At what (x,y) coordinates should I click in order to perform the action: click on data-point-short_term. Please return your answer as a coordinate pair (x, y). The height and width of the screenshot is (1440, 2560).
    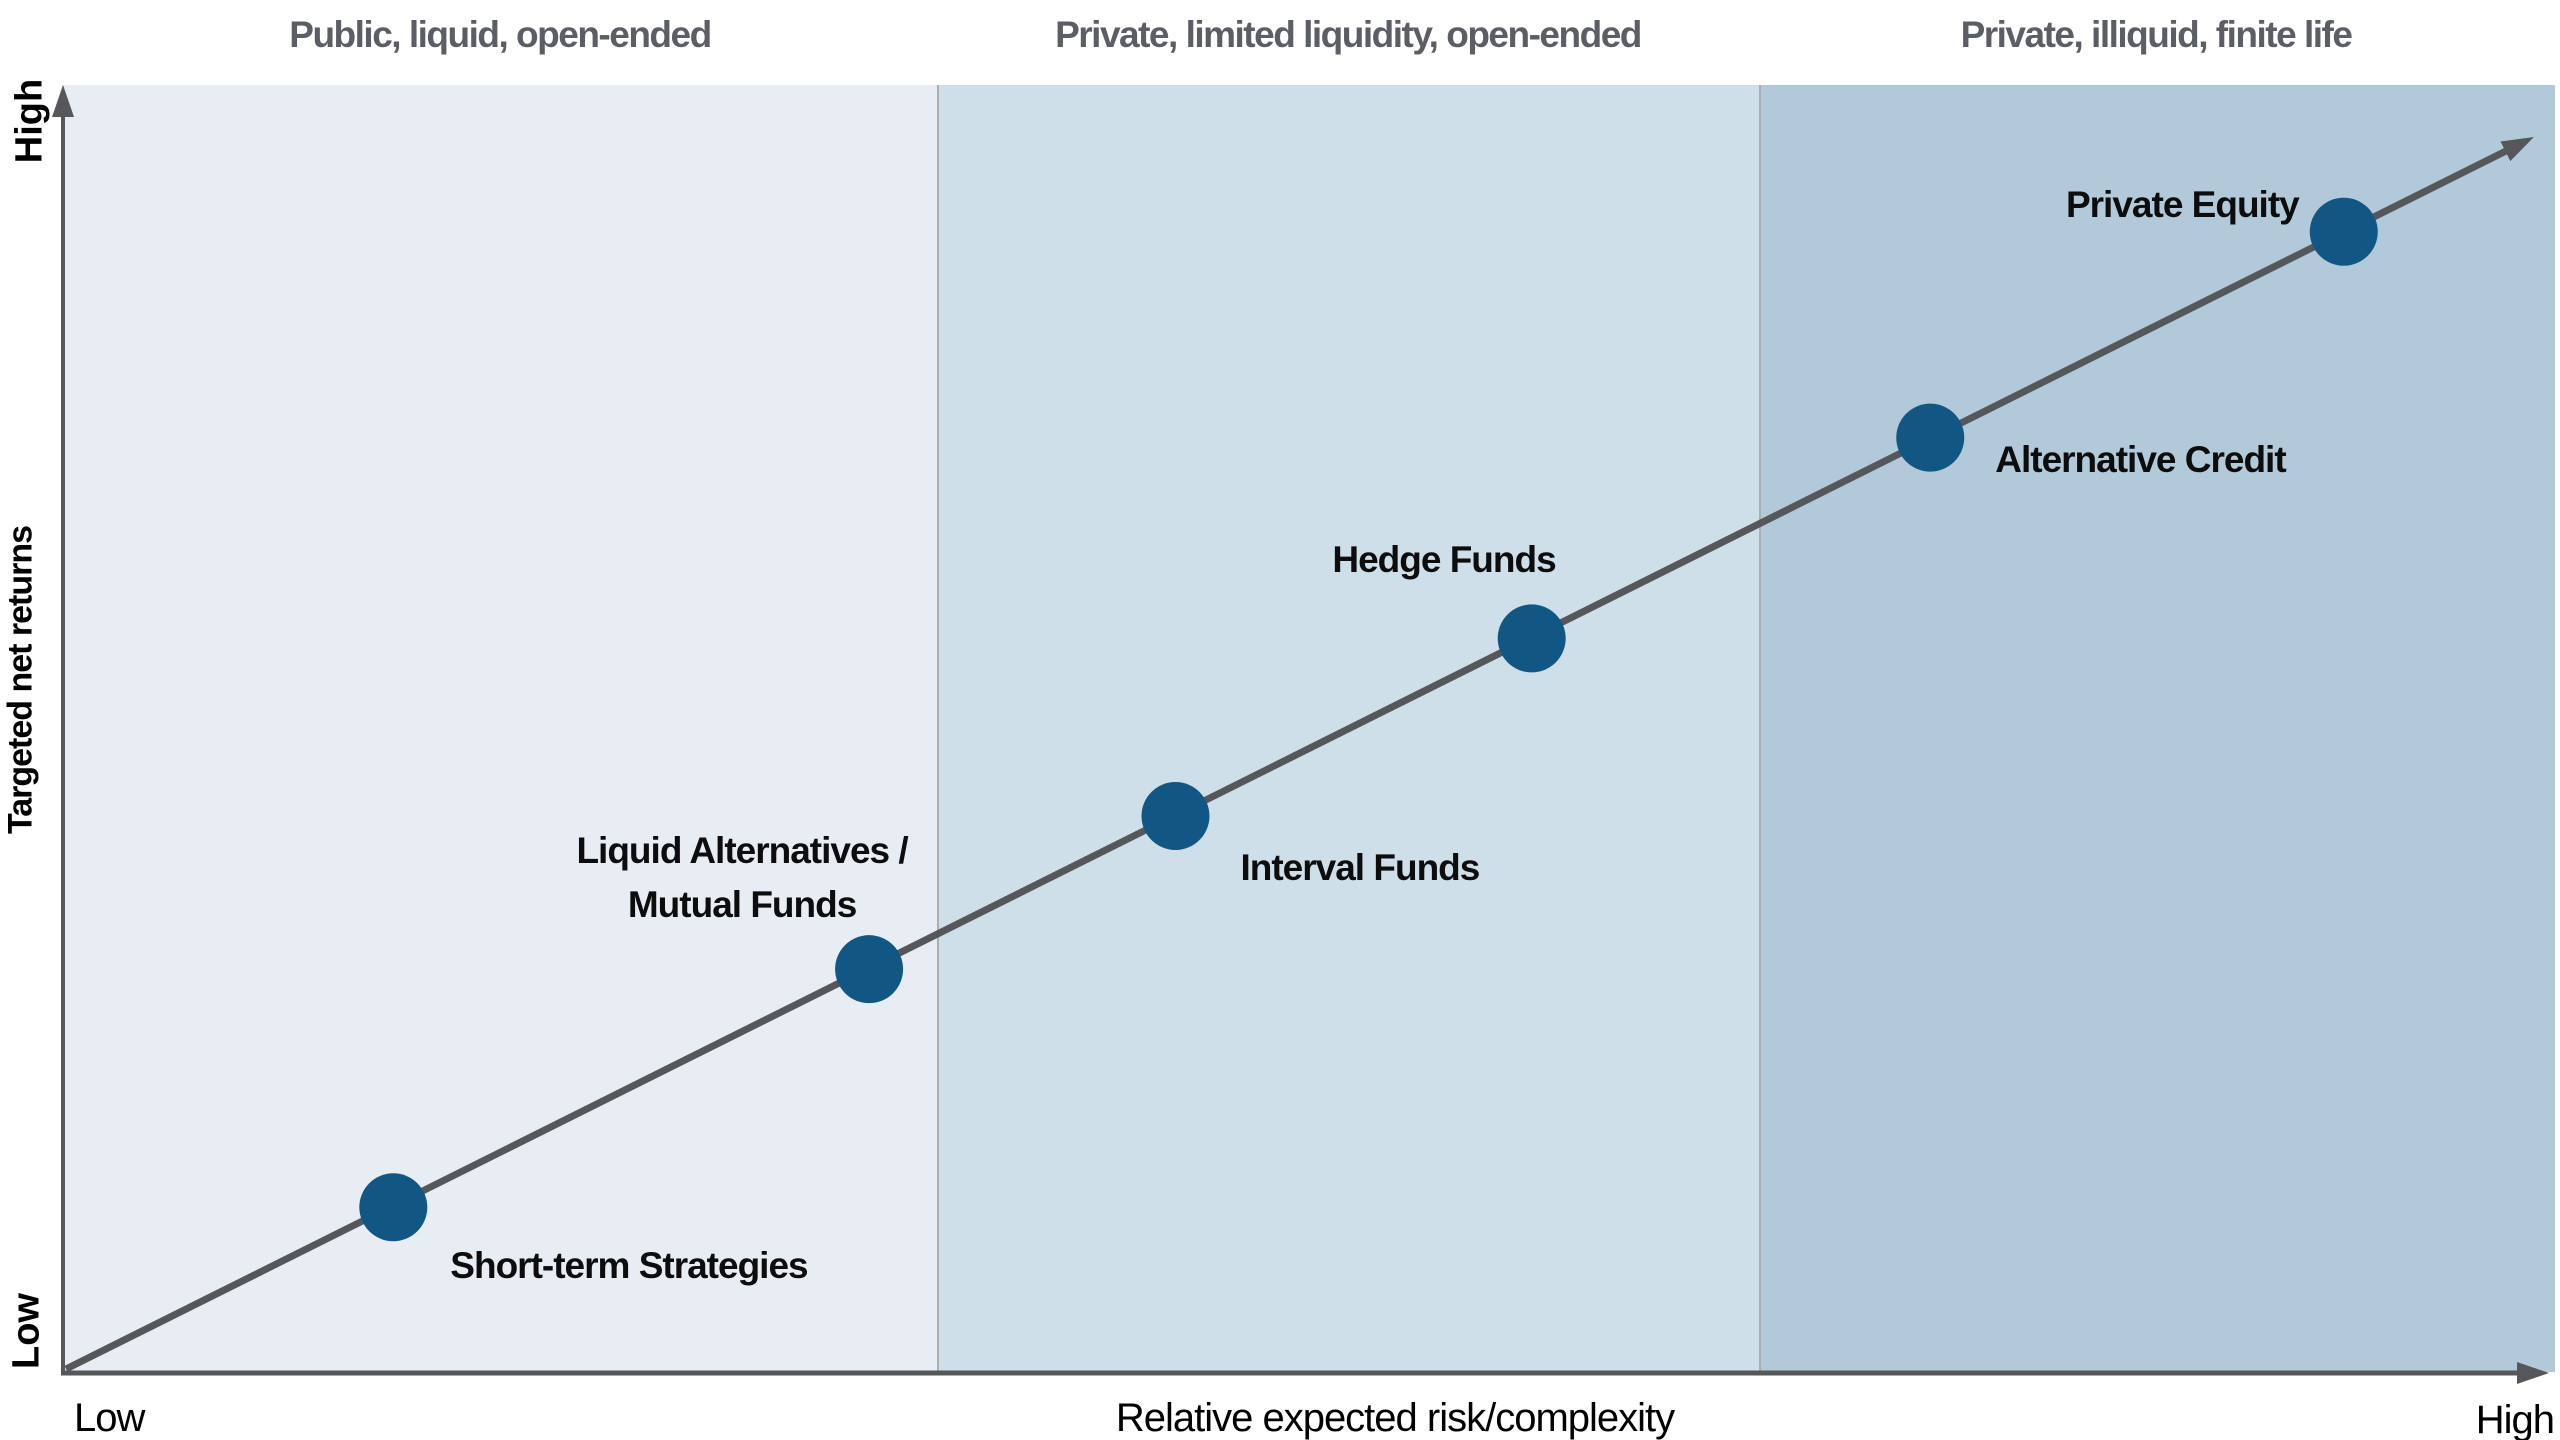
    Looking at the image, I should click on (393, 1207).